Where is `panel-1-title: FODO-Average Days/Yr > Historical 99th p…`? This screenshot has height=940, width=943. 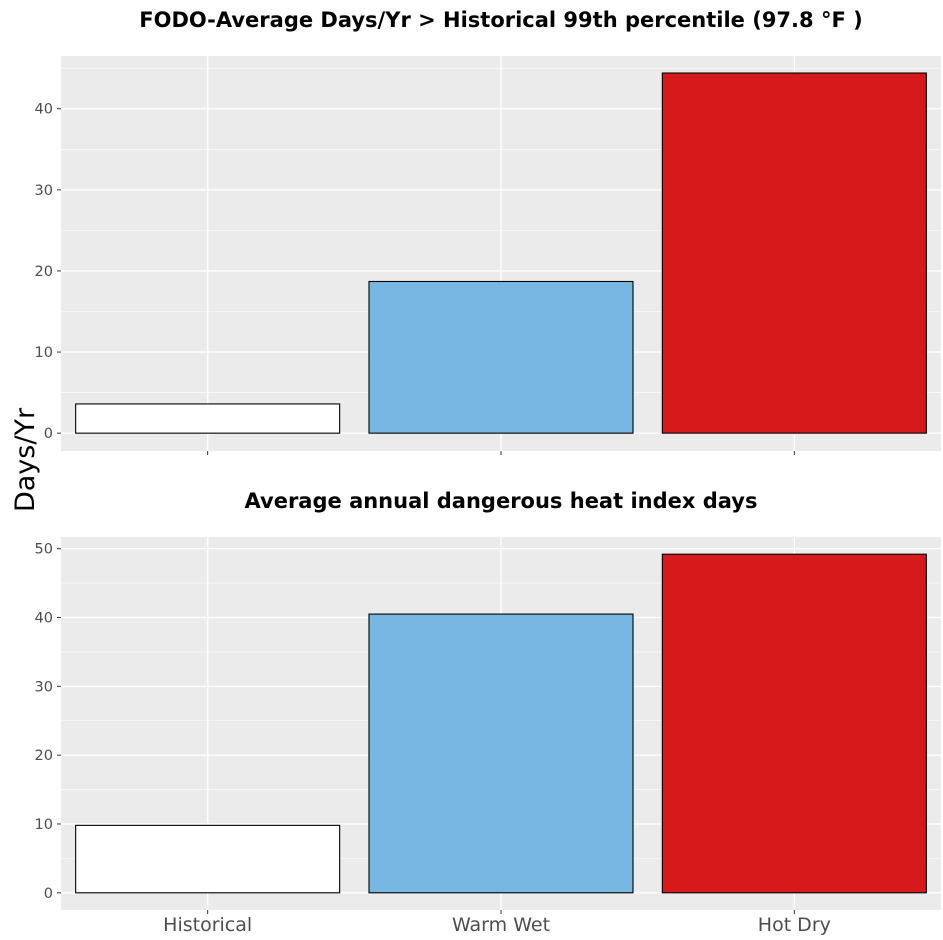
panel-1-title: FODO-Average Days/Yr > Historical 99th p… is located at coordinates (500, 20).